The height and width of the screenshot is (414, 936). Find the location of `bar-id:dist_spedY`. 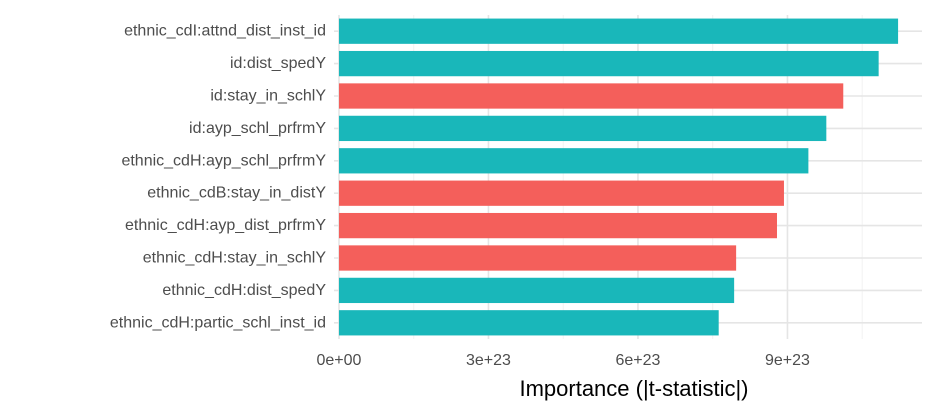

bar-id:dist_spedY is located at coordinates (608, 63).